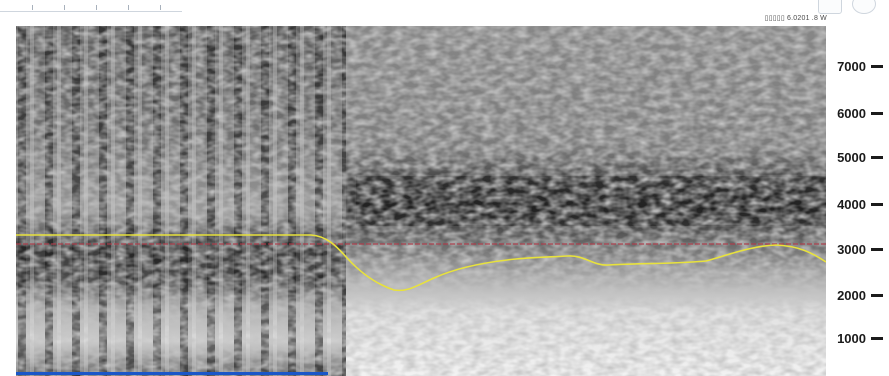  I want to click on axis-tick: 5000, so click(860, 157).